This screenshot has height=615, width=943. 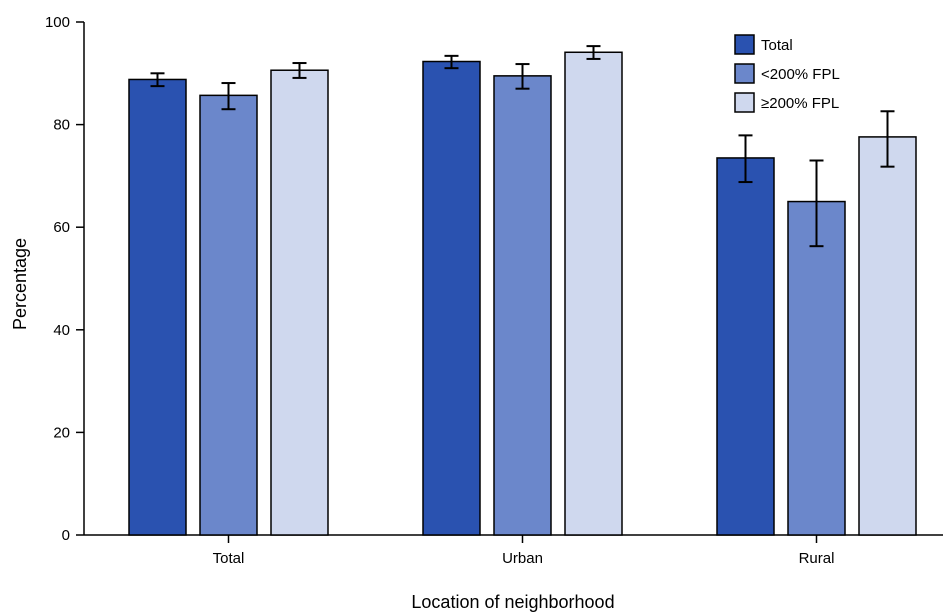 What do you see at coordinates (61, 330) in the screenshot?
I see `y-tick-label: 40` at bounding box center [61, 330].